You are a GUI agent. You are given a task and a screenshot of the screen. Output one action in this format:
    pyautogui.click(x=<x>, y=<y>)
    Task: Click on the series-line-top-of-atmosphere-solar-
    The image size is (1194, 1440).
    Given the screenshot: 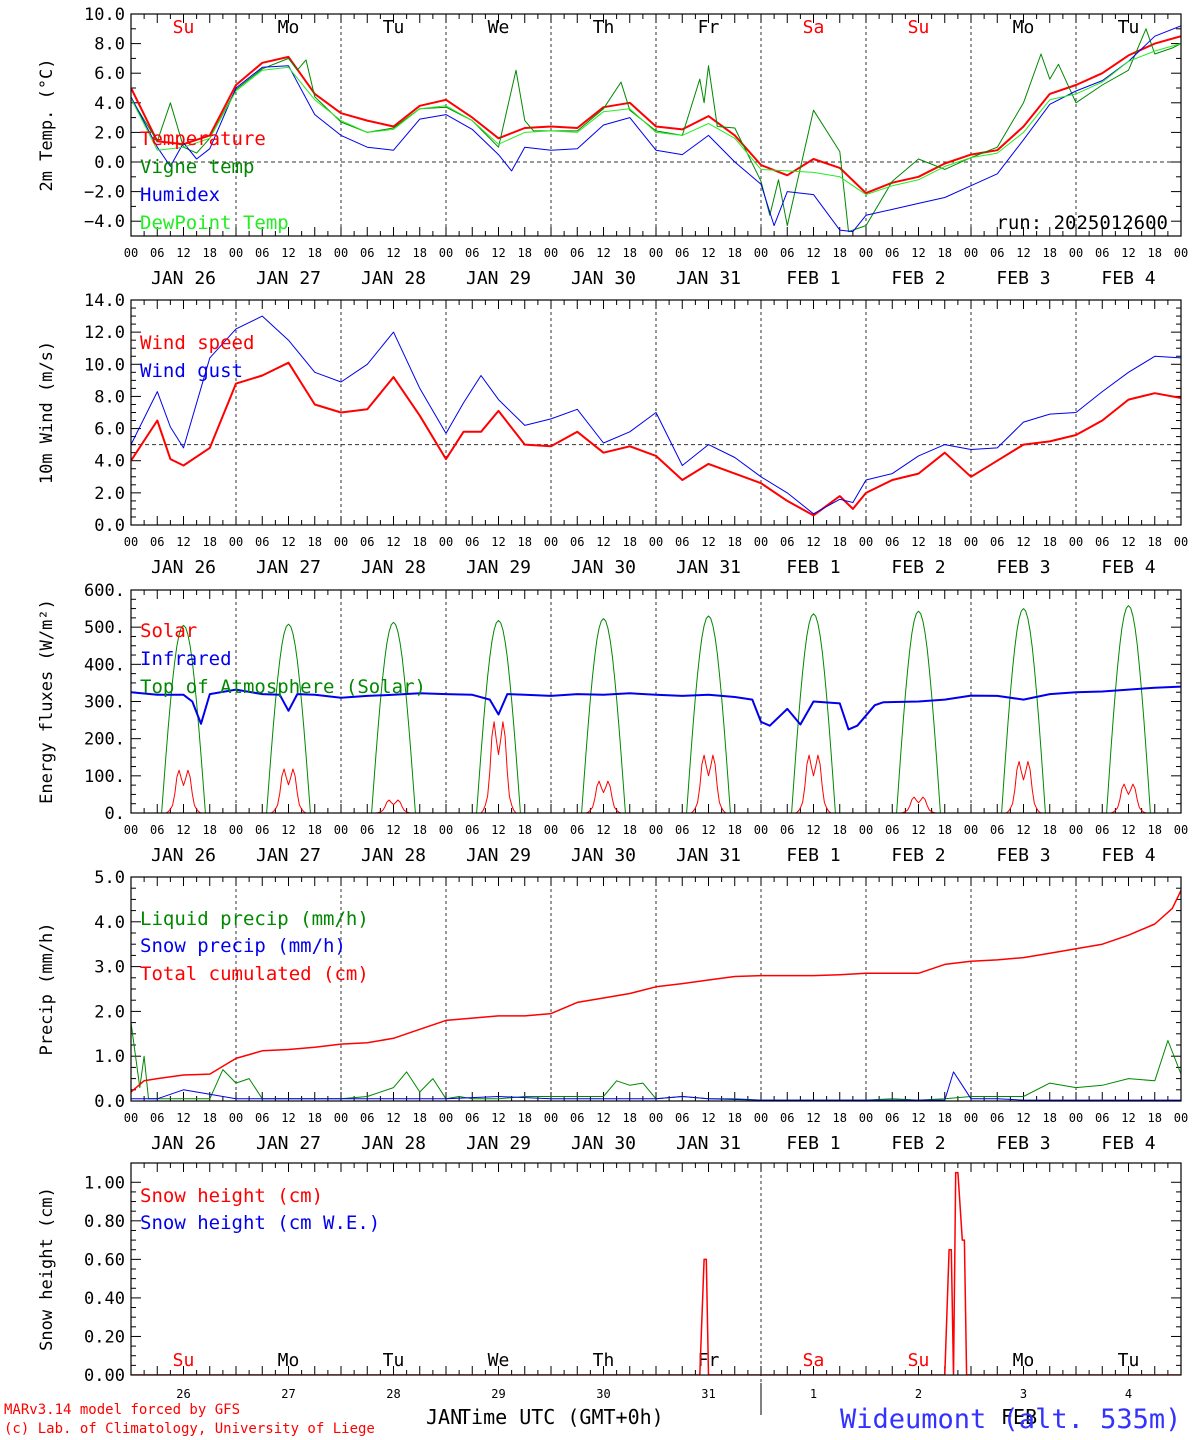 What is the action you would take?
    pyautogui.click(x=656, y=709)
    